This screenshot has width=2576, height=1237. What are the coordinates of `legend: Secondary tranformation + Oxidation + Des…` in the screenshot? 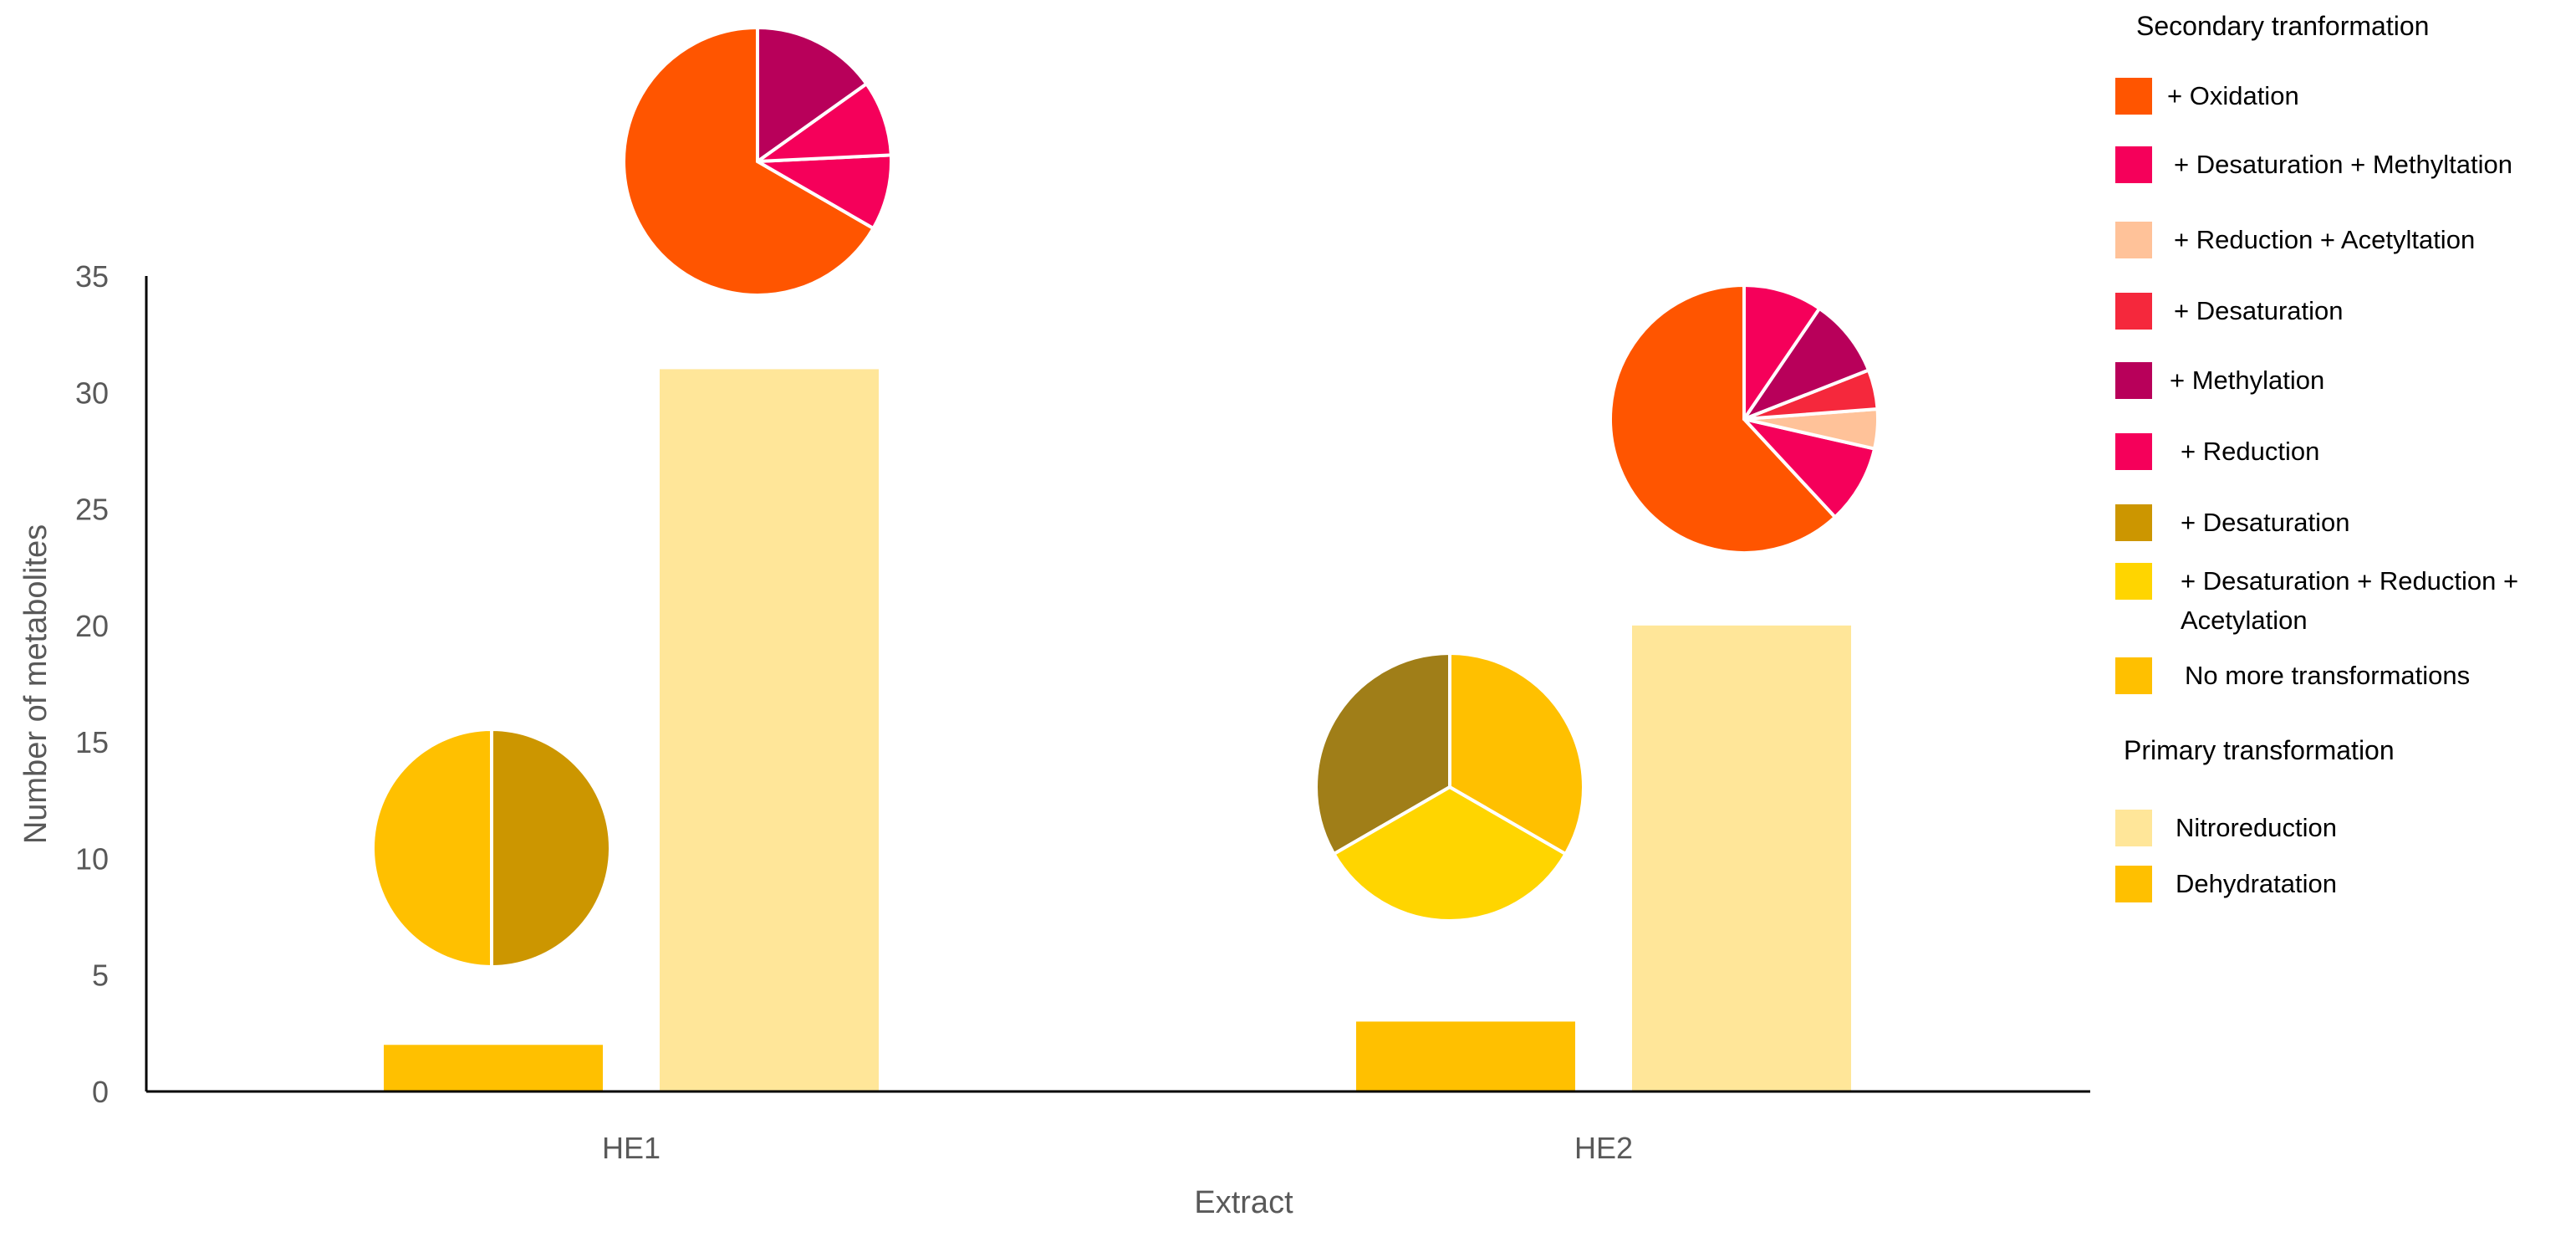 It's located at (2316, 456).